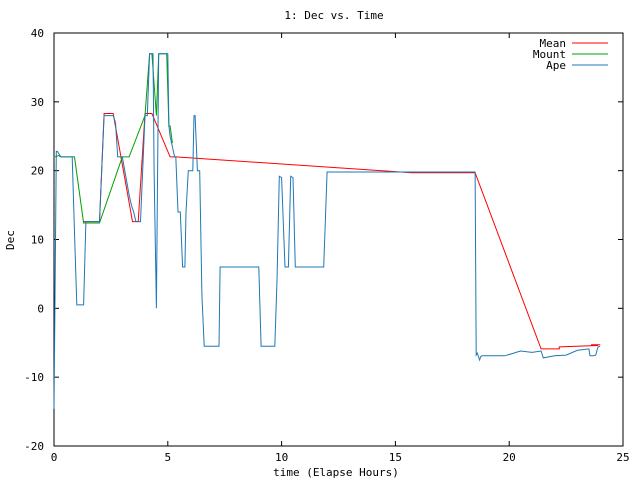 The width and height of the screenshot is (640, 480). I want to click on y-tick-label: -20, so click(34, 446).